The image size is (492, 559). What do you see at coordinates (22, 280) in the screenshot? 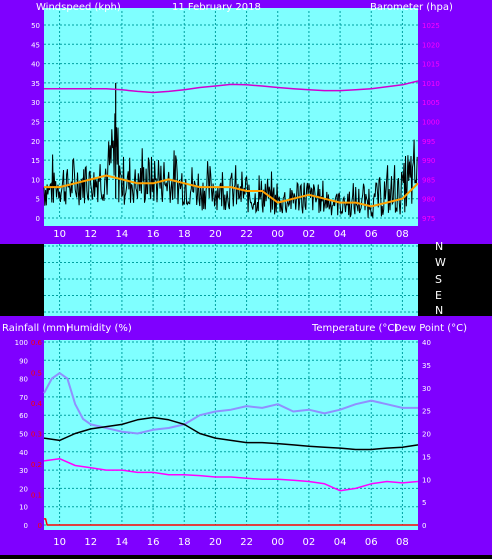
I see `direction-panel-left` at bounding box center [22, 280].